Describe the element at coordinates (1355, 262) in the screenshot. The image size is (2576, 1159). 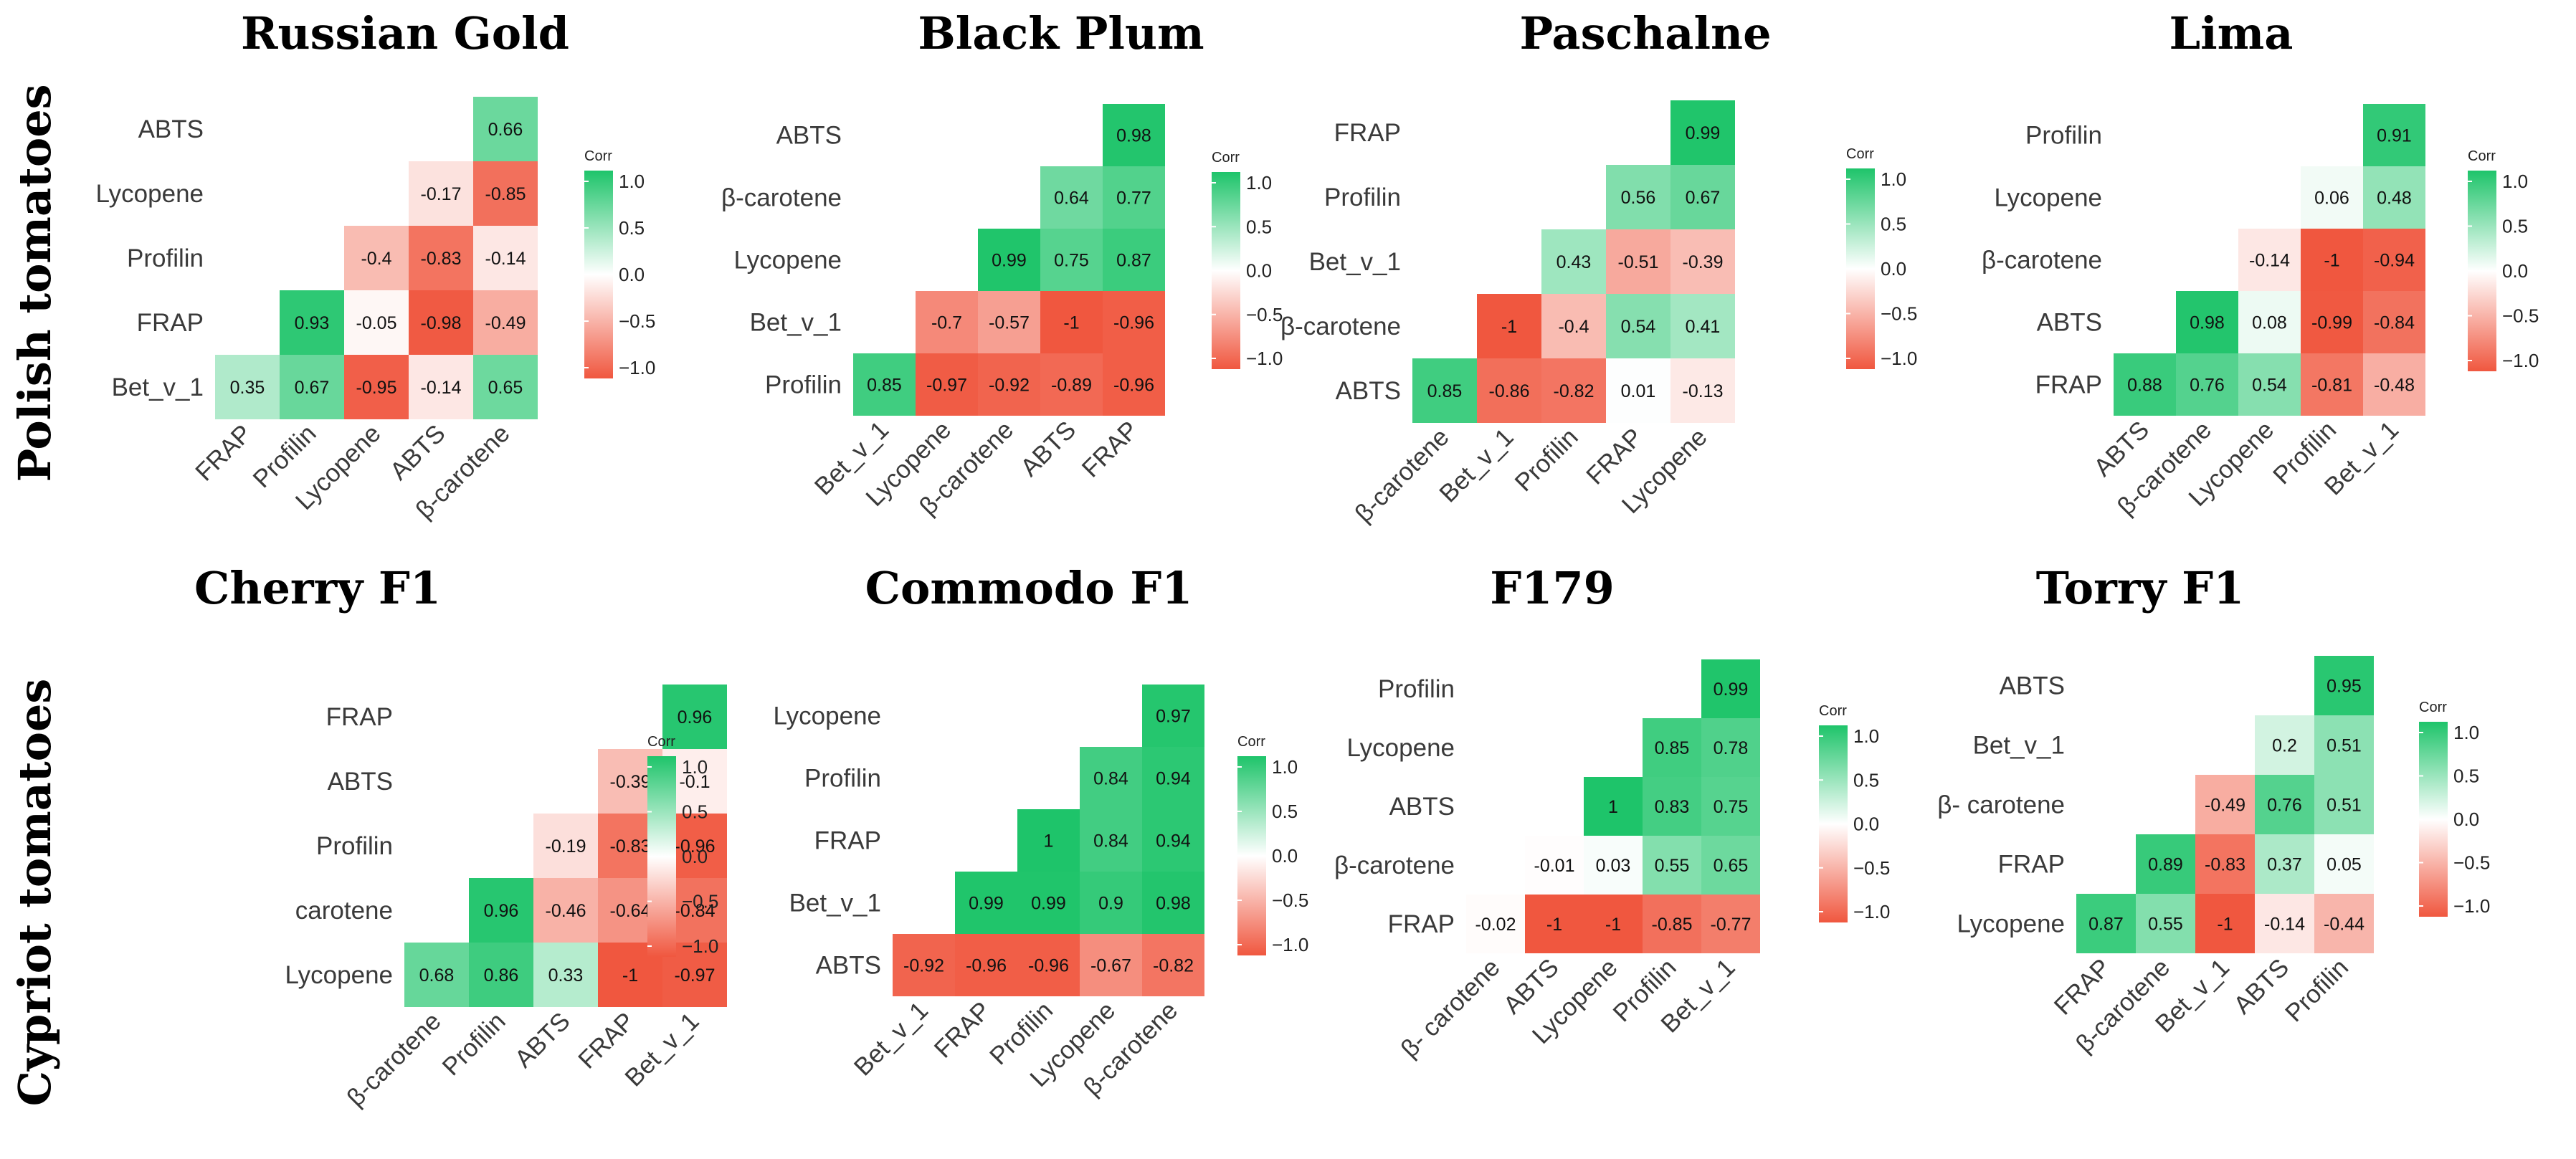
I see `row-tick-label: Bet_v_1` at that location.